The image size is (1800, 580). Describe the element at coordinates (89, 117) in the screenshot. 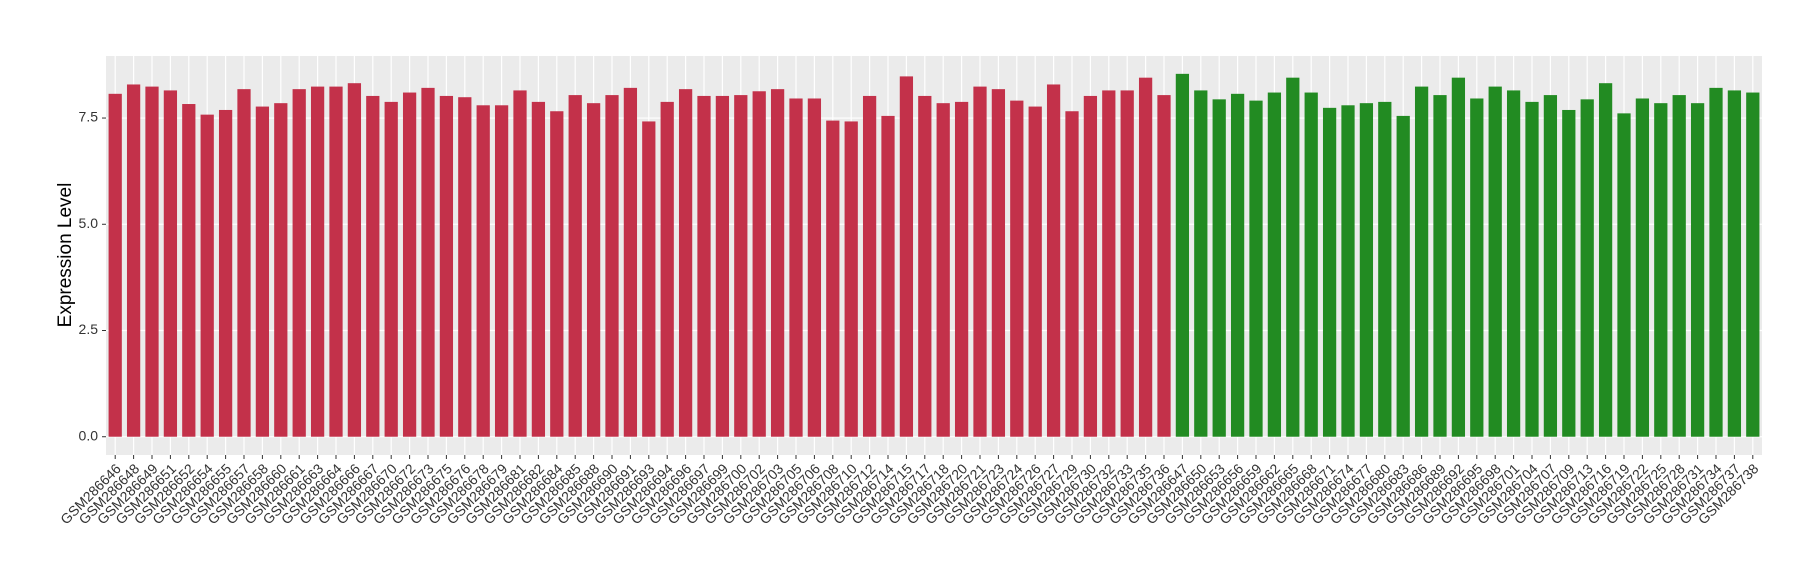

I see `y-tick-label: 7.5` at that location.